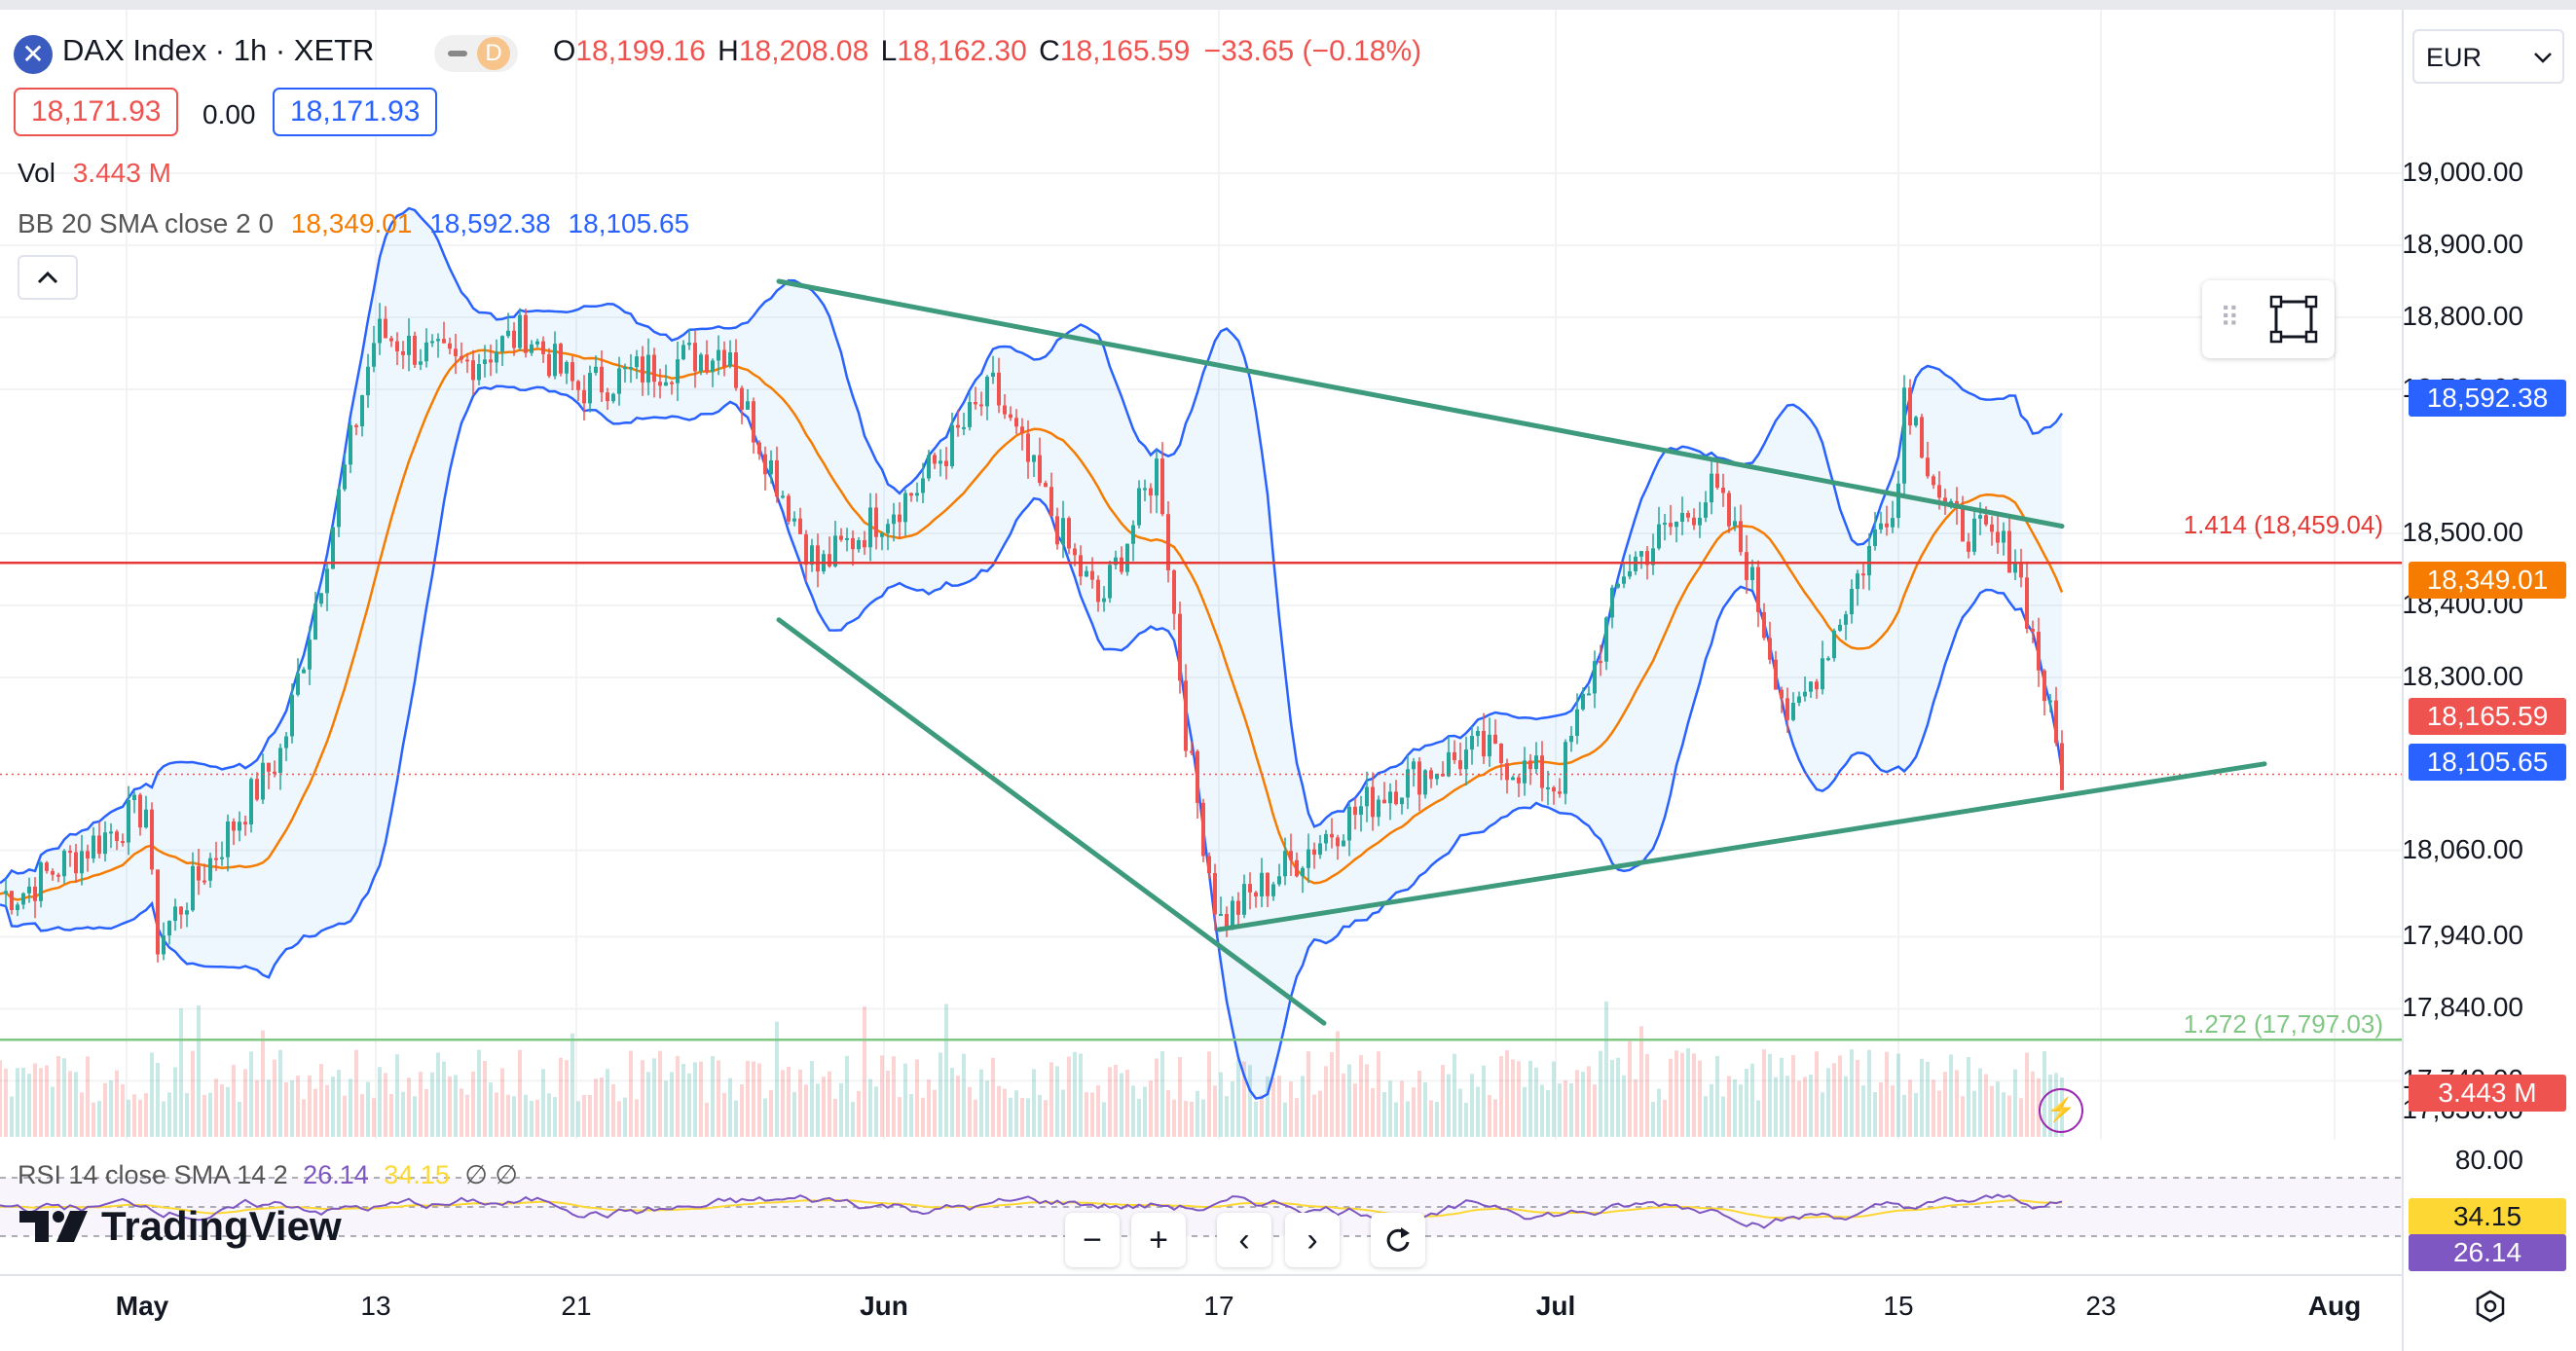  I want to click on chevron-up-icon, so click(47, 278).